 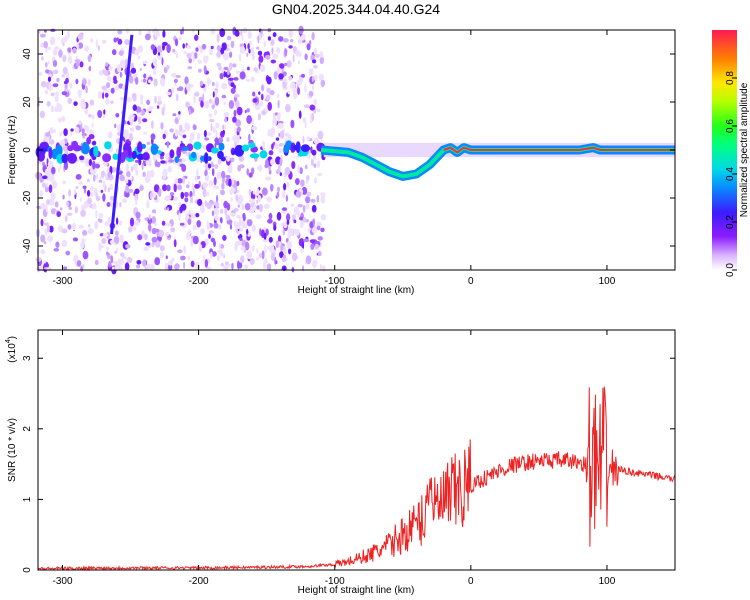 I want to click on colorbar-tick-label: 0.4, so click(x=730, y=174).